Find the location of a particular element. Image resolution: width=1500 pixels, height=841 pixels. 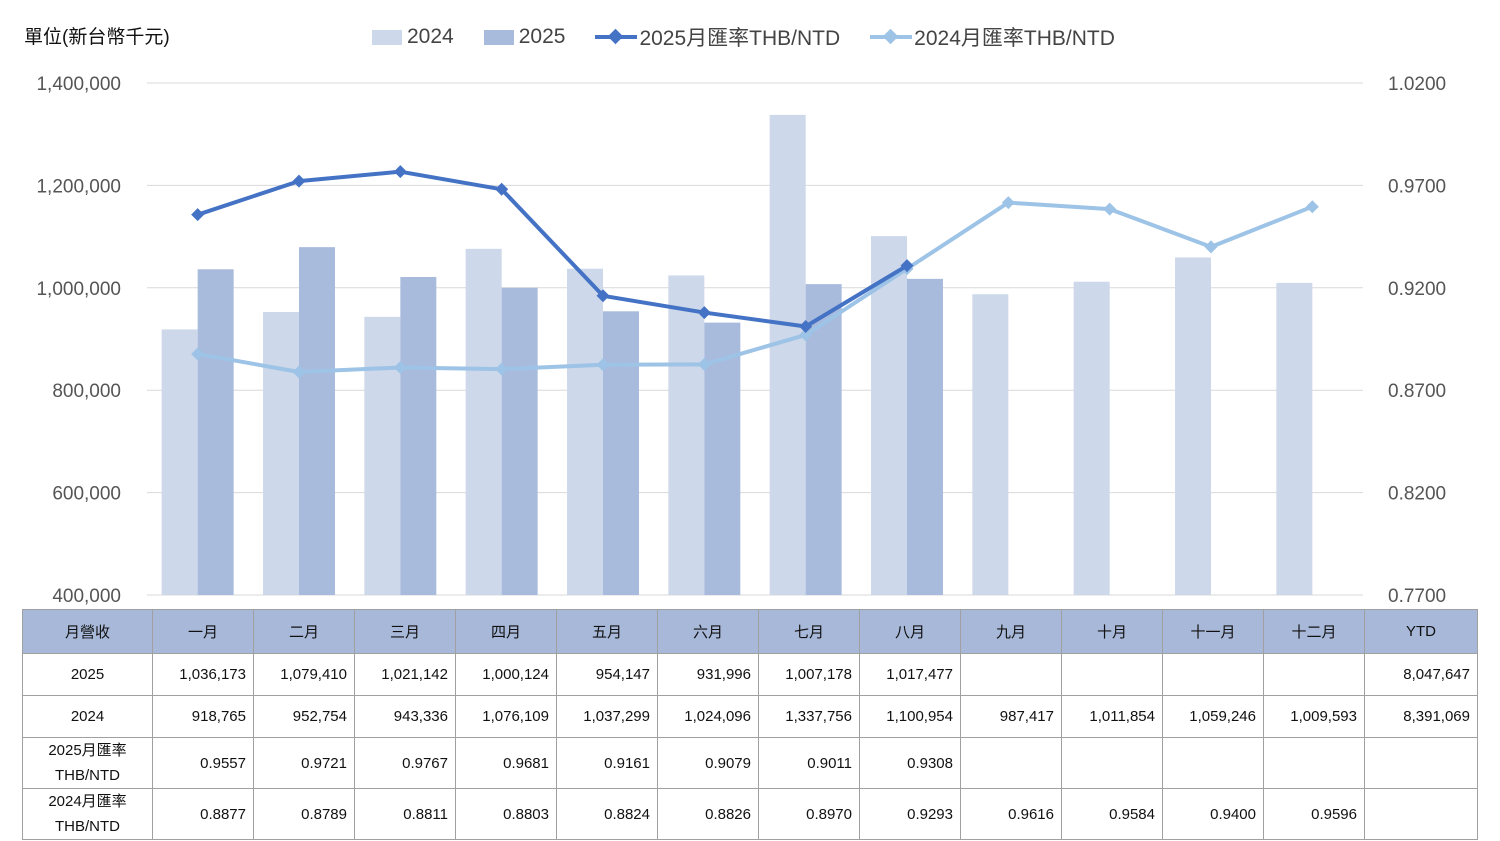

y-left-tick-label: 1,000,000 is located at coordinates (78, 289).